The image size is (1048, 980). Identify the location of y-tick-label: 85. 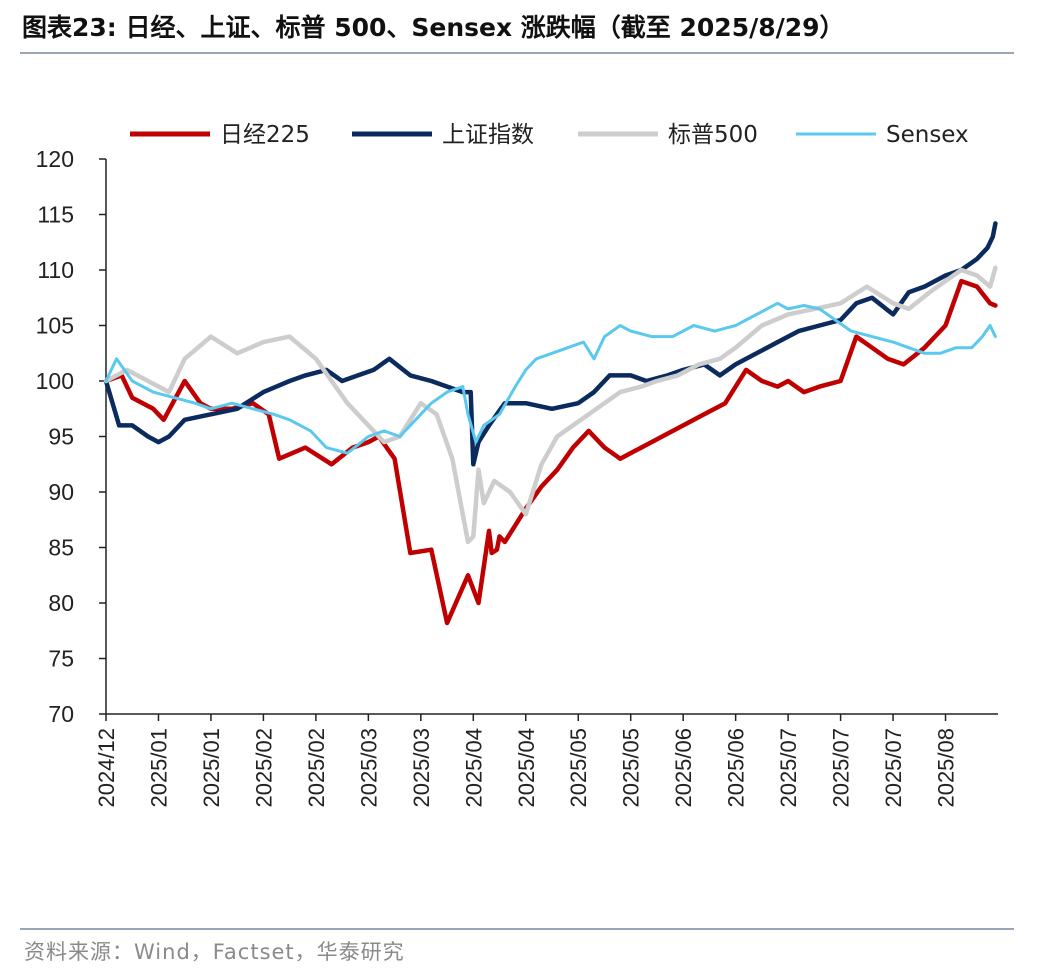
(61, 548).